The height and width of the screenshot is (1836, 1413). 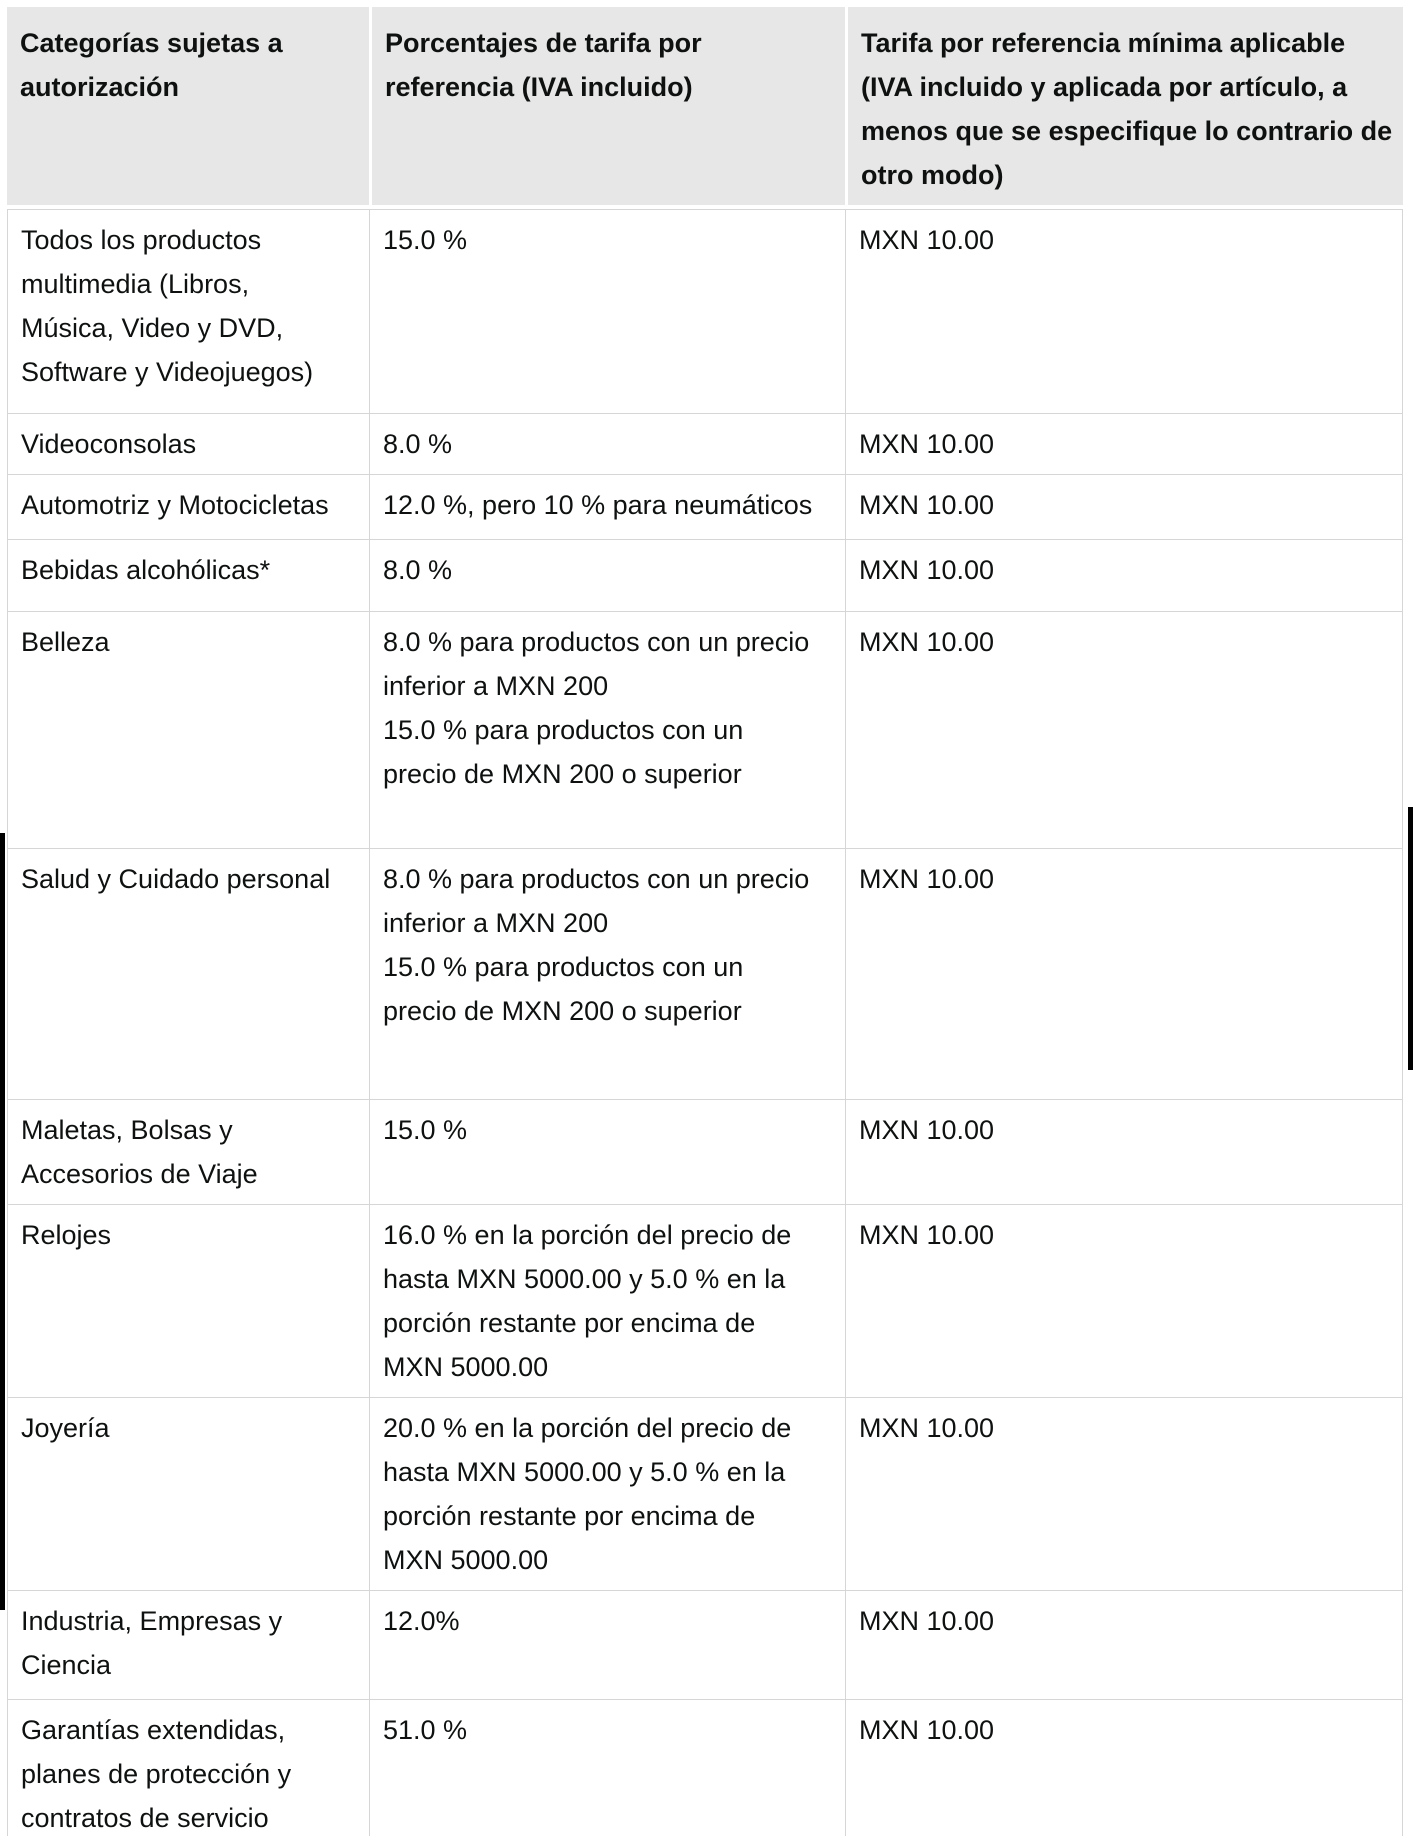 What do you see at coordinates (139, 1174) in the screenshot?
I see `category-line: Accesorios de Viaje` at bounding box center [139, 1174].